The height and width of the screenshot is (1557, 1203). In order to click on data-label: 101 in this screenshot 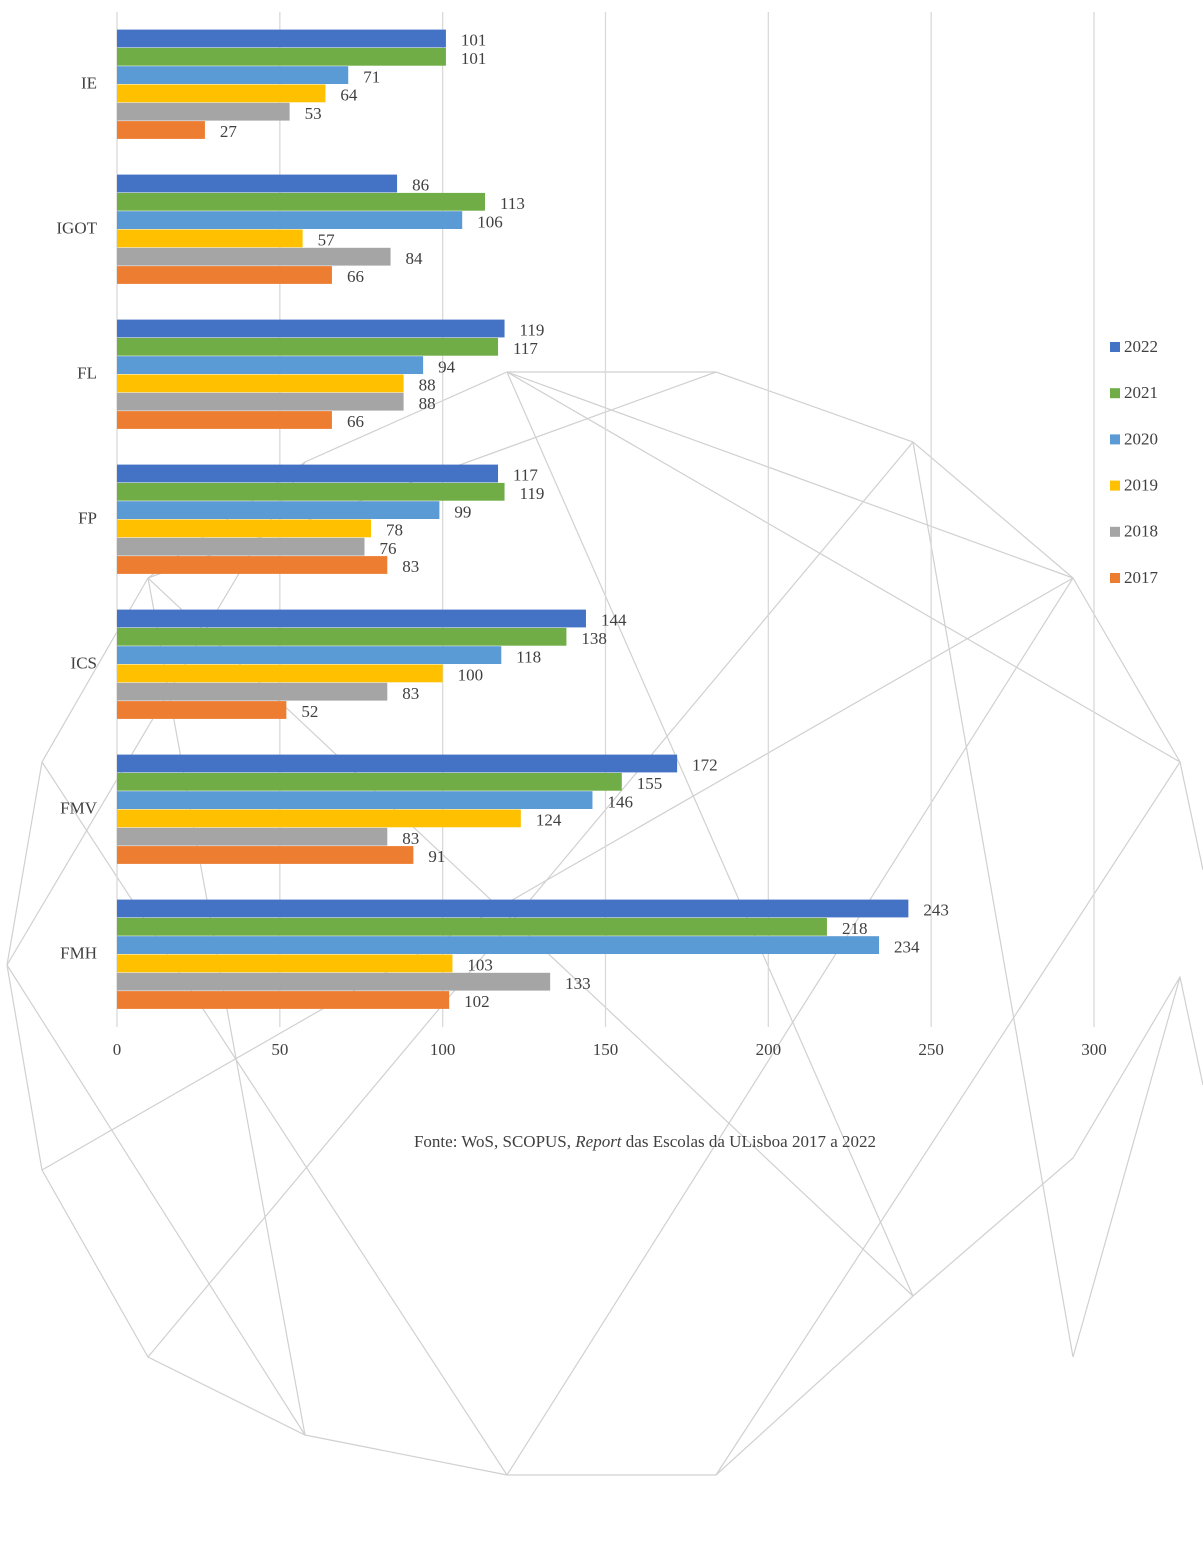, I will do `click(474, 58)`.